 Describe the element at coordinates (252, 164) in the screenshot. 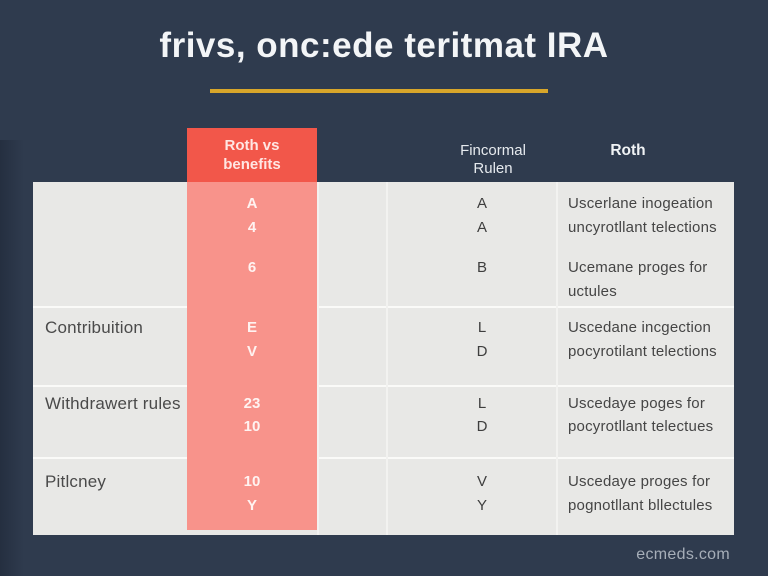

I see `column-header-highlight-line2: benefits` at that location.